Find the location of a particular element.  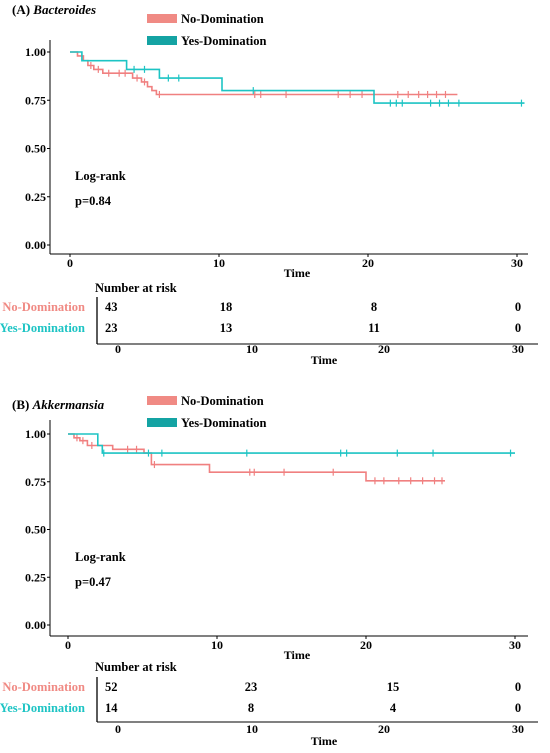

risk-count: 52 is located at coordinates (111, 687).